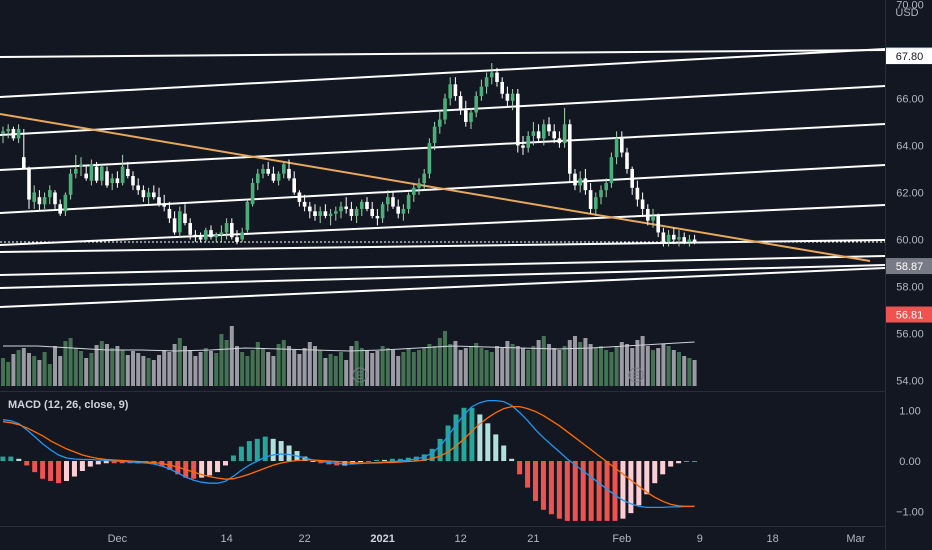  I want to click on time-axis: Dec 14 22 2021 12 21 Feb 9 18 Mar, so click(487, 539).